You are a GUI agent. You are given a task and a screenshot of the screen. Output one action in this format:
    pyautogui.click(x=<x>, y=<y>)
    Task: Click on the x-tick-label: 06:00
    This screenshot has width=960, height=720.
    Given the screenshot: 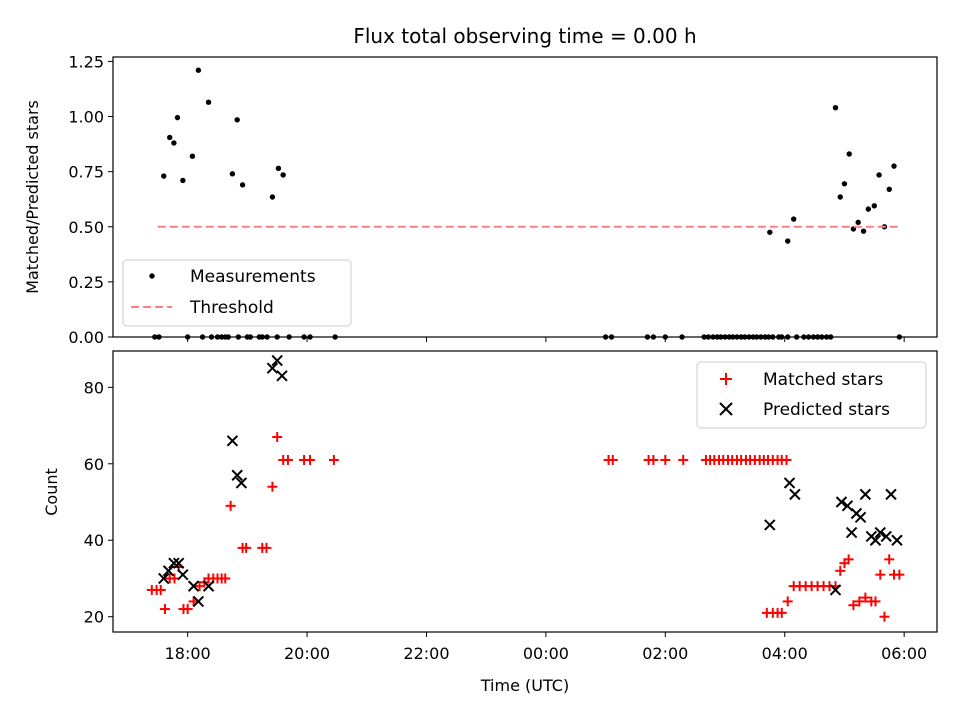 What is the action you would take?
    pyautogui.click(x=904, y=653)
    